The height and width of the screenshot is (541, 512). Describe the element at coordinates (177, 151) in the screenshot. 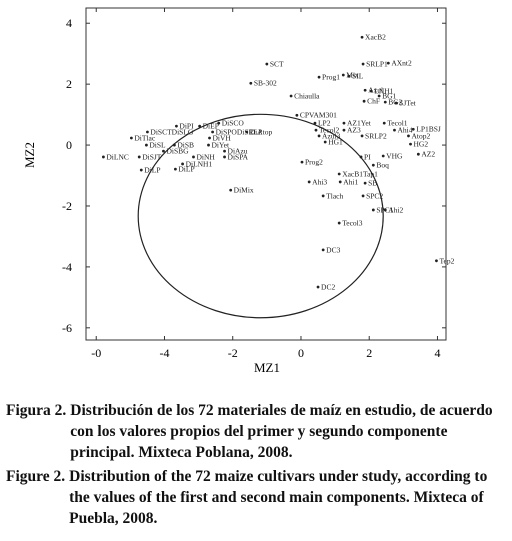

I see `point-label: DiSBG` at that location.